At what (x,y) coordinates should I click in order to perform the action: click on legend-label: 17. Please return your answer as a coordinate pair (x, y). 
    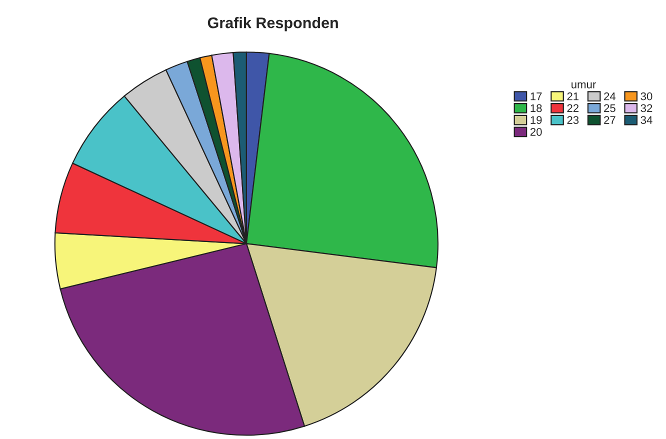
    Looking at the image, I should click on (536, 96).